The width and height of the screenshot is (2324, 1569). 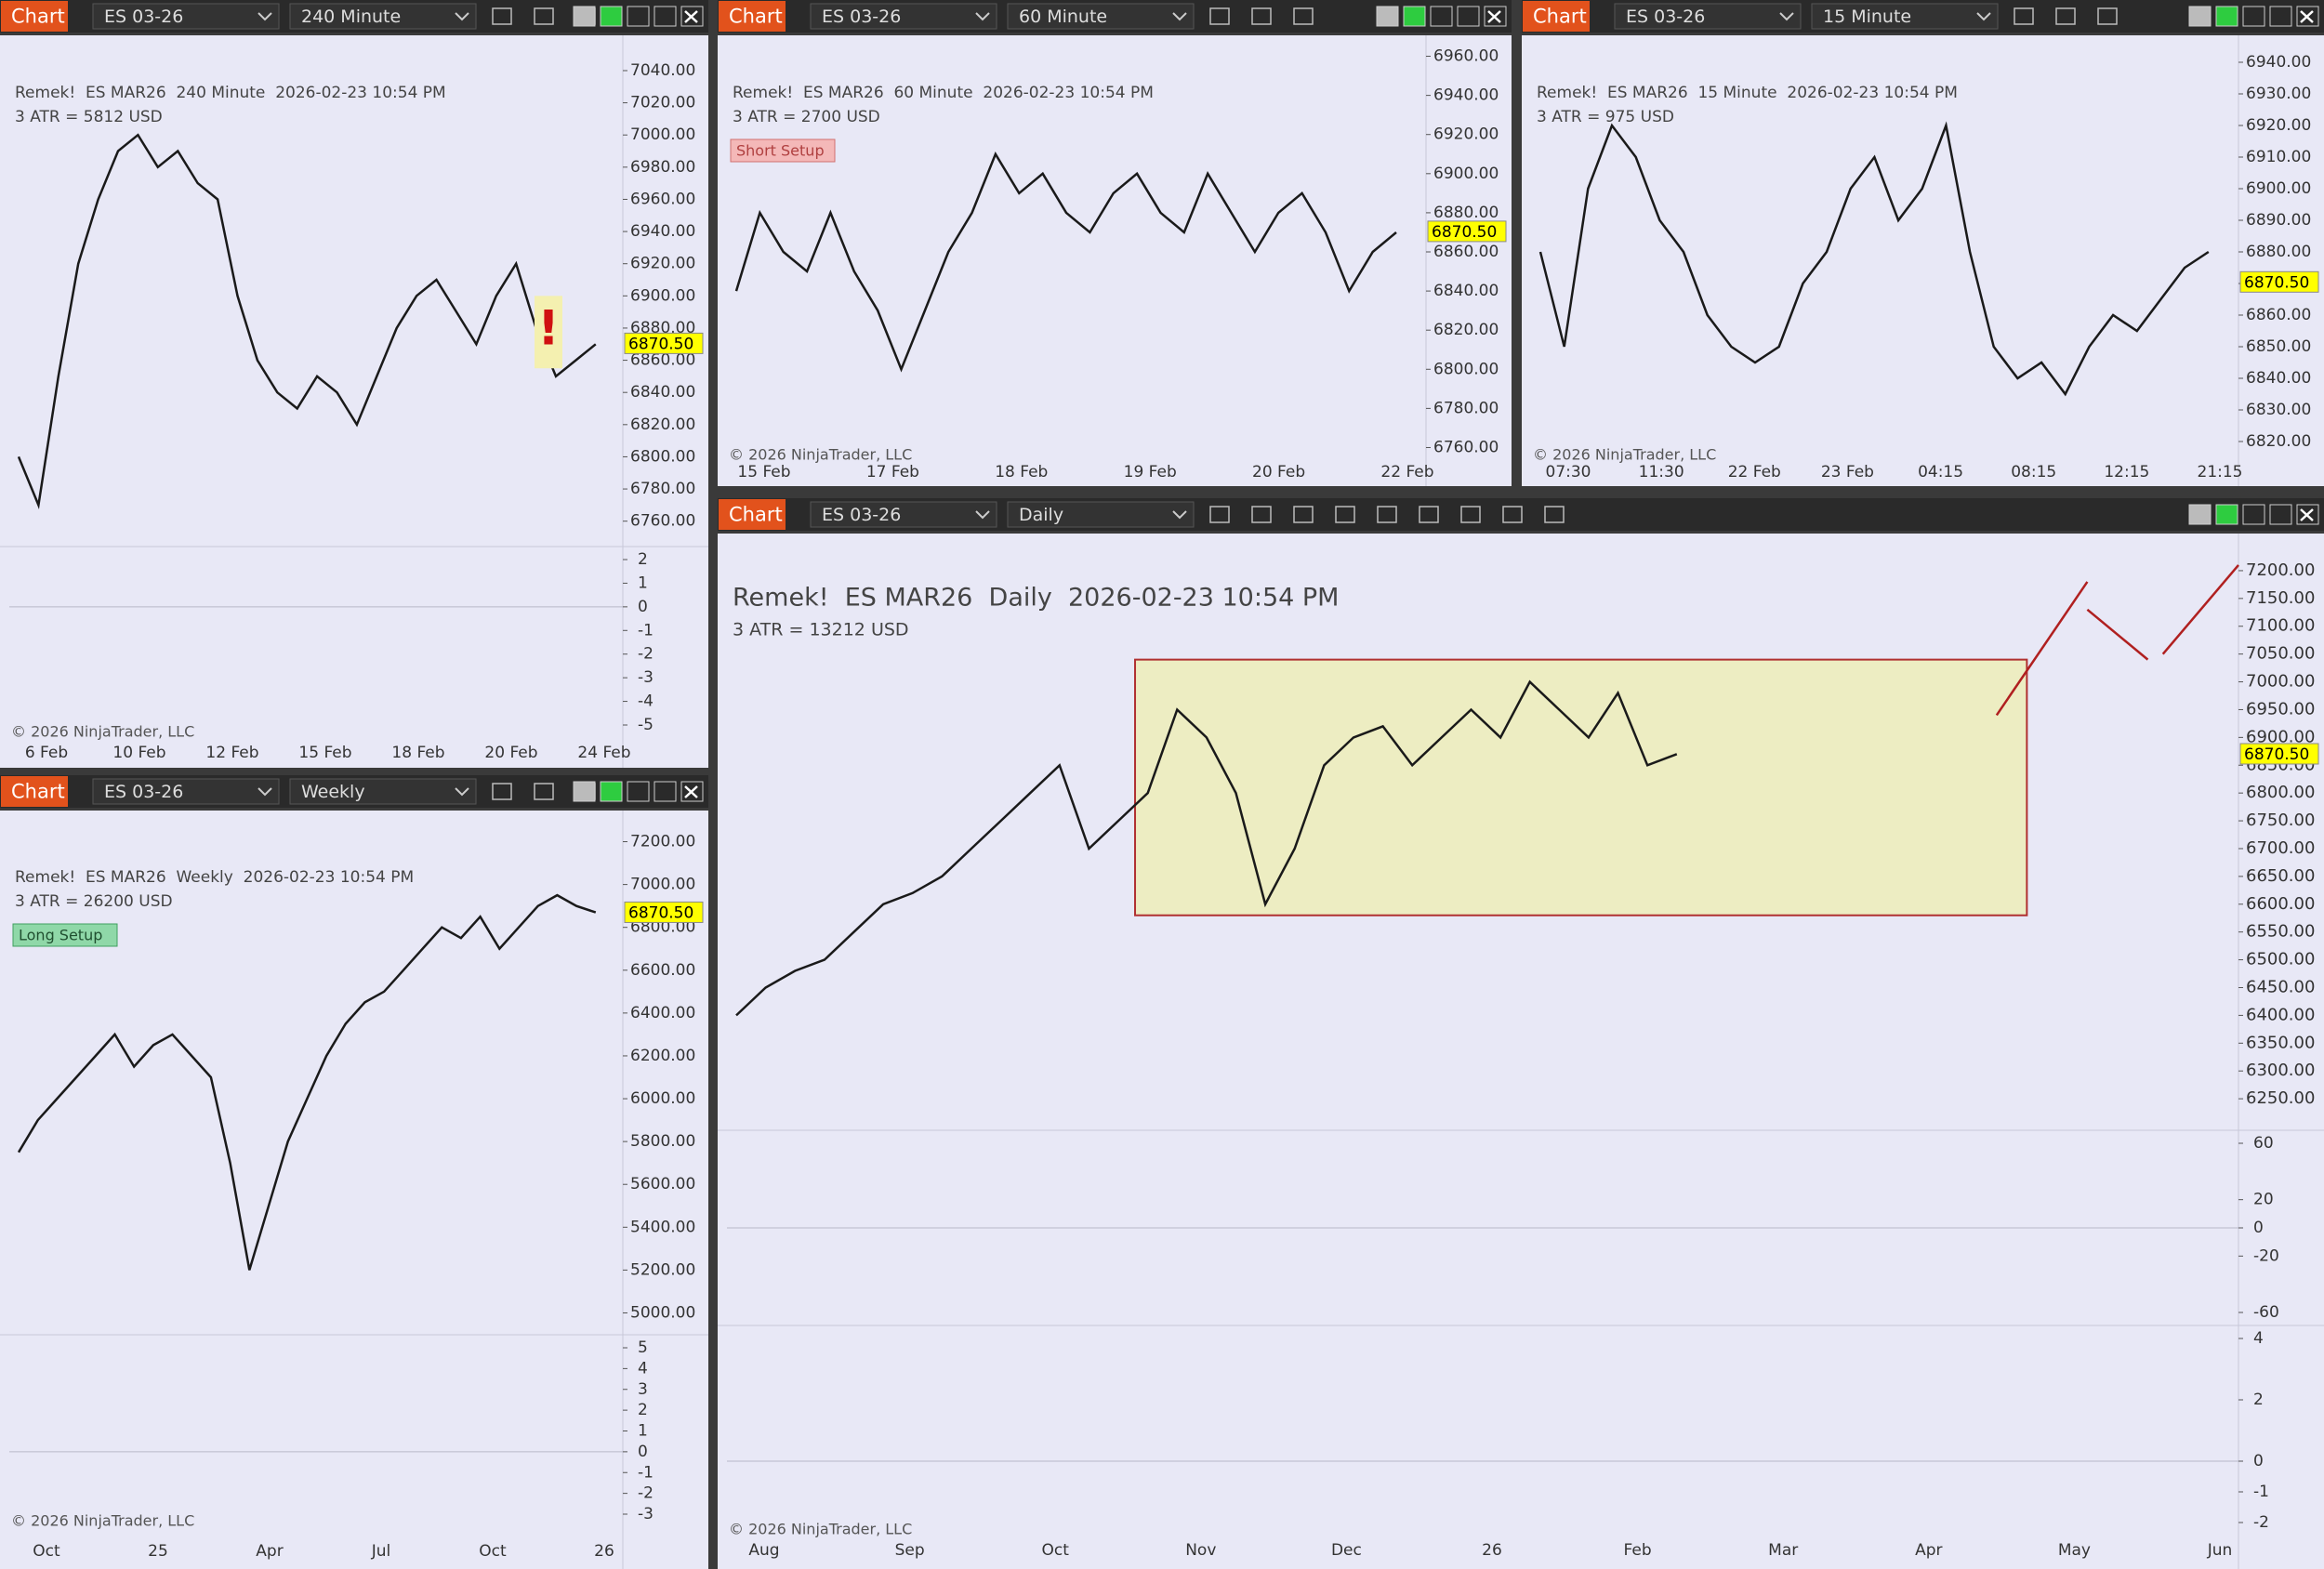 I want to click on price-tick-label: 6350.00, so click(x=2280, y=1042).